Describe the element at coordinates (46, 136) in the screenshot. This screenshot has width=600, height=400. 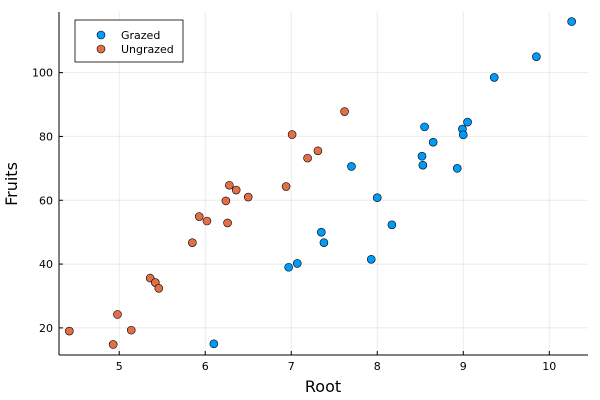
I see `y-tick-label: 80` at that location.